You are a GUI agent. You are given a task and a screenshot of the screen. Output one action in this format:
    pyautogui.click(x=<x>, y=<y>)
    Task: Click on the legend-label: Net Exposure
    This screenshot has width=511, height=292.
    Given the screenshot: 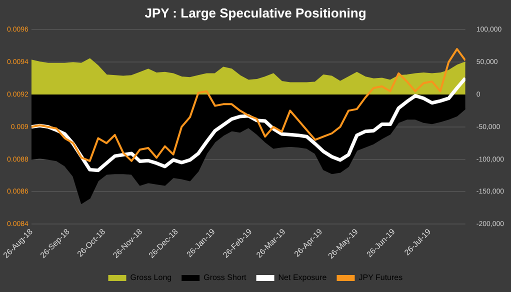 What is the action you would take?
    pyautogui.click(x=303, y=277)
    